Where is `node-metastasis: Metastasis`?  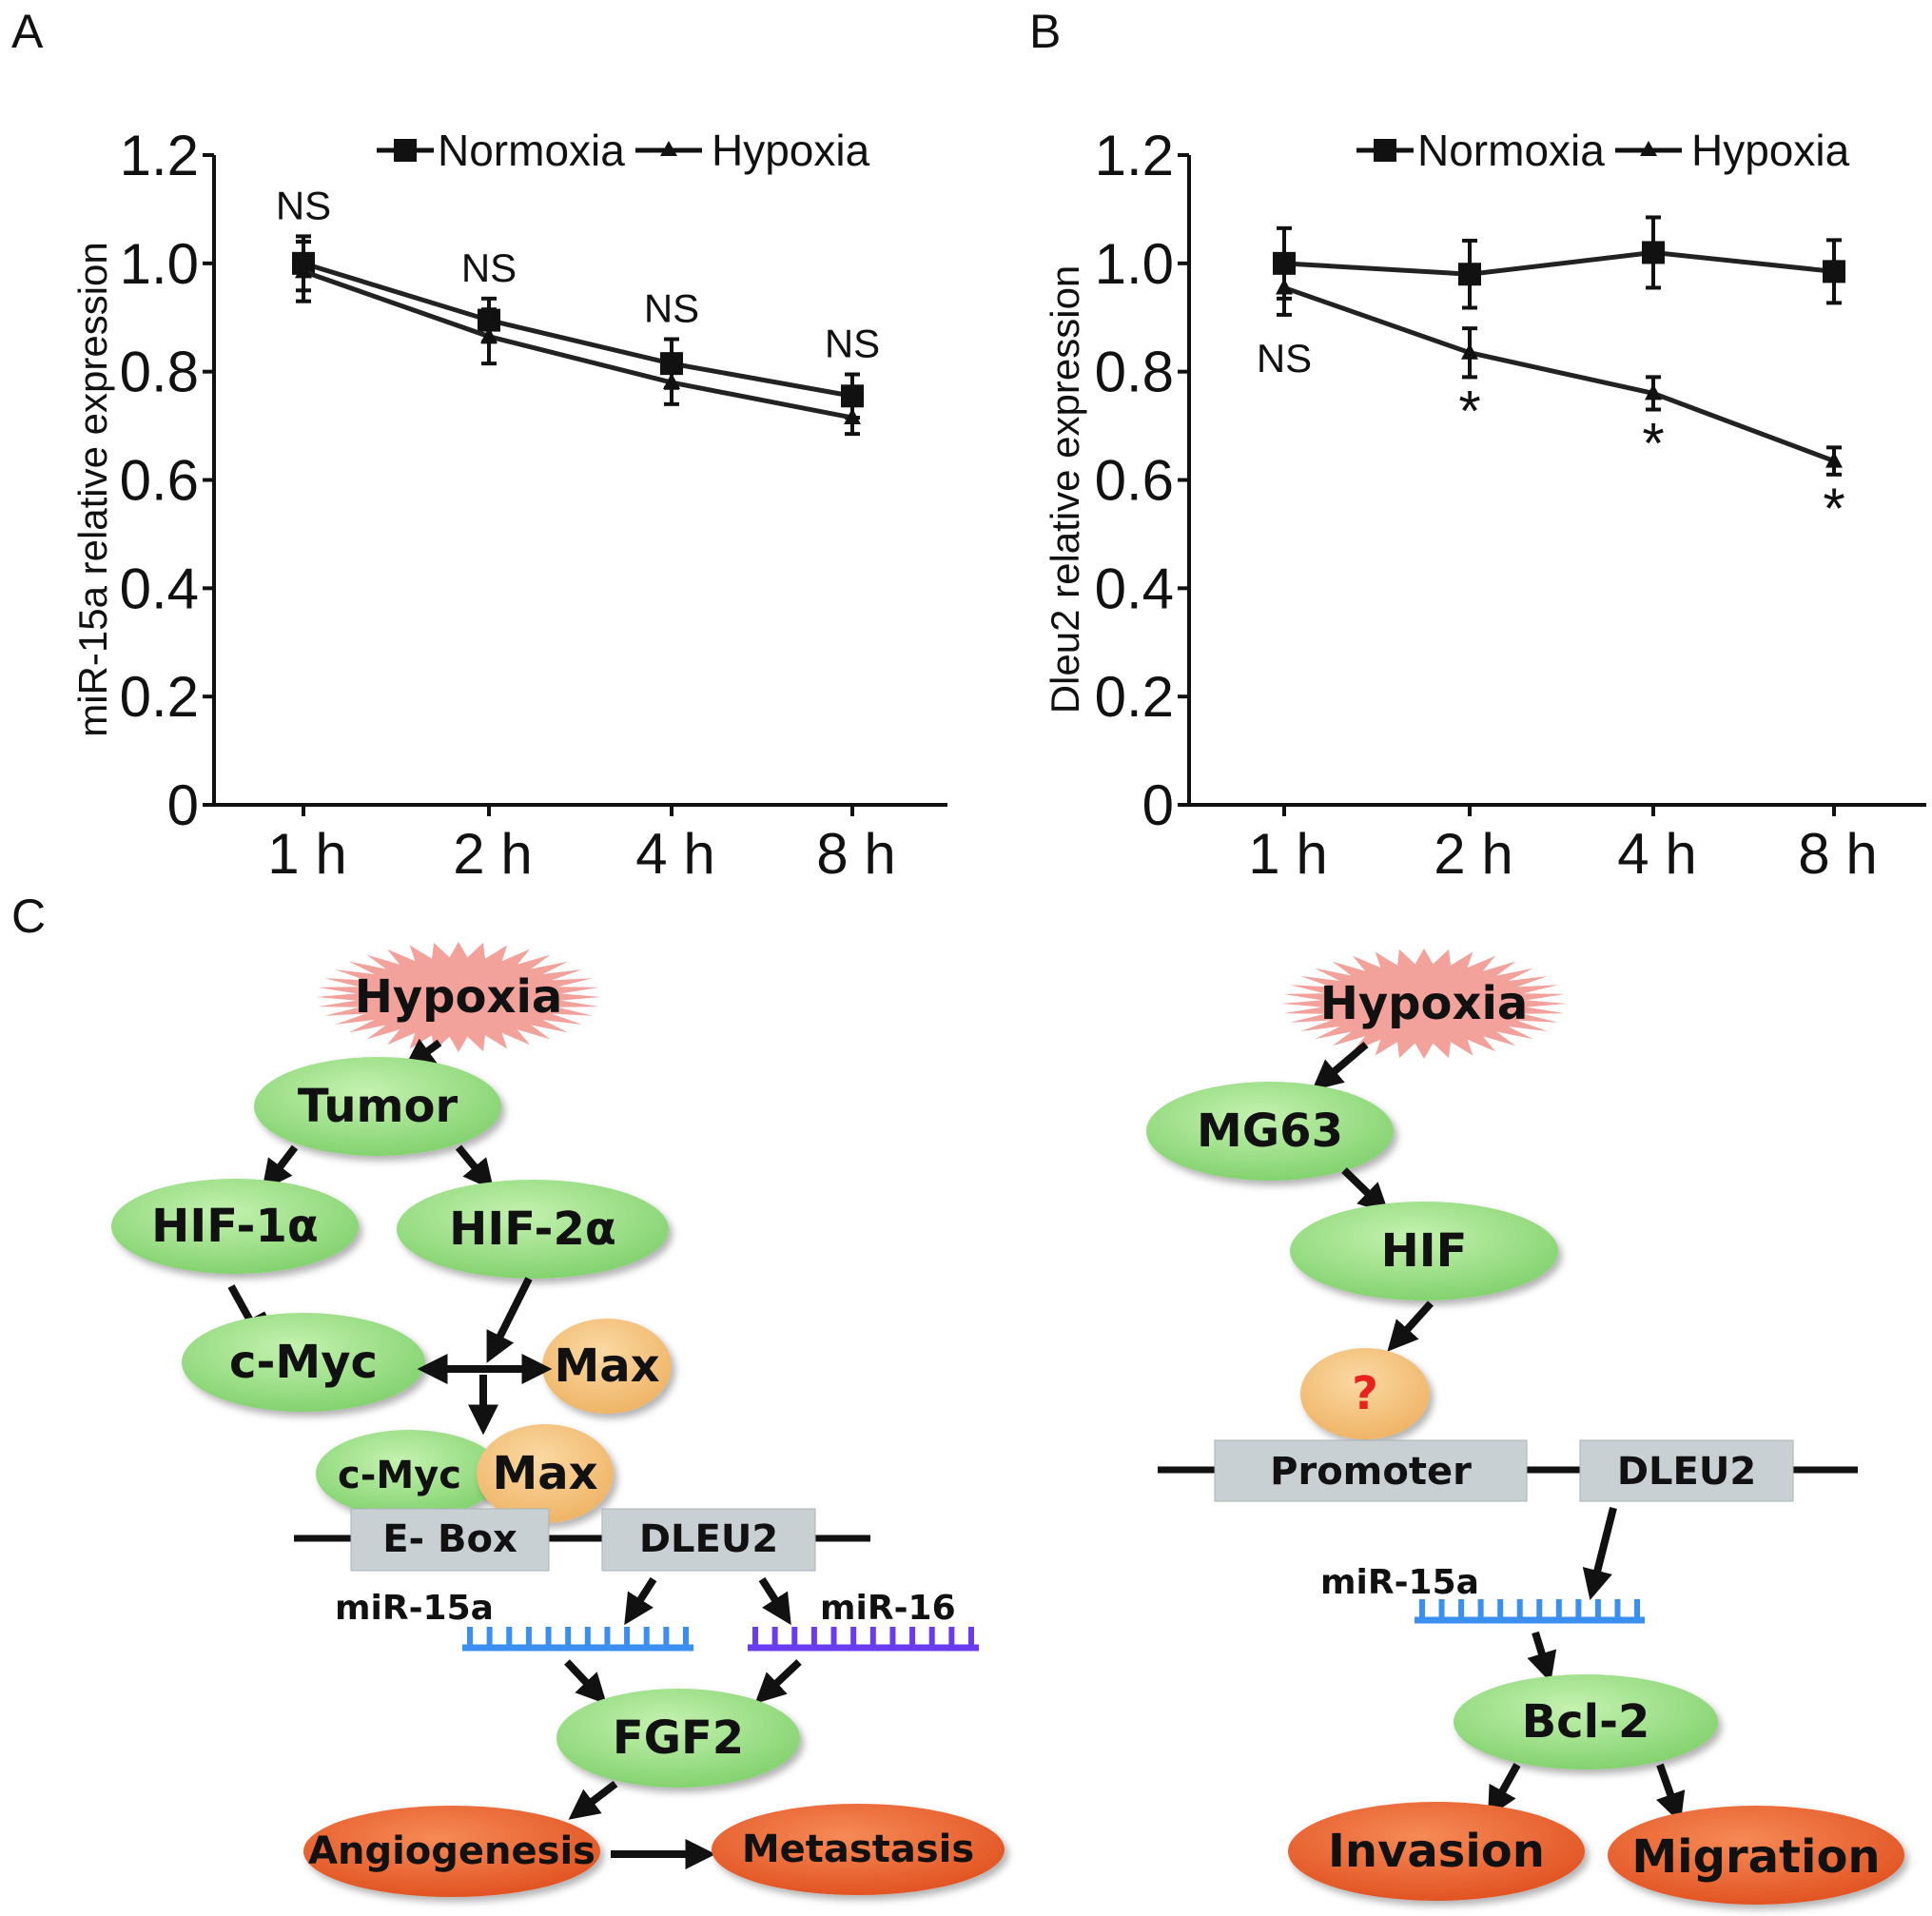
node-metastasis: Metastasis is located at coordinates (858, 1849).